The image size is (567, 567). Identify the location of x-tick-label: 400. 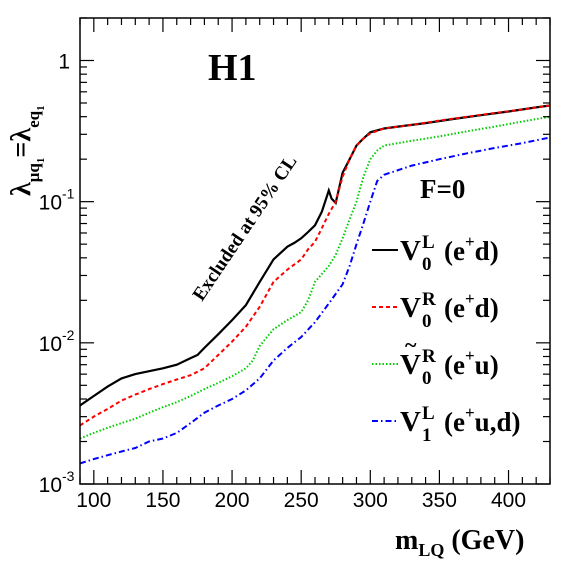
(508, 500).